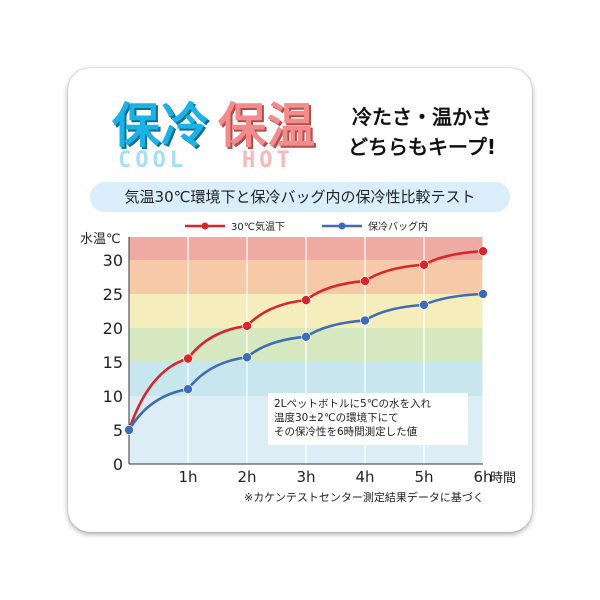 This screenshot has height=600, width=600. I want to click on test-banner: 気温30℃環境下と保冷バッグ内の保冷性比較テスト, so click(300, 197).